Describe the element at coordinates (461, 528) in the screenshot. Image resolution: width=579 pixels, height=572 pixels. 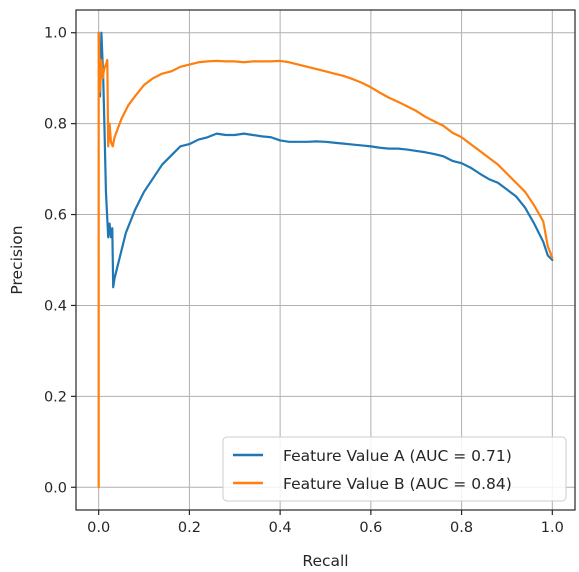
I see `x-tick-label: 0.8` at that location.